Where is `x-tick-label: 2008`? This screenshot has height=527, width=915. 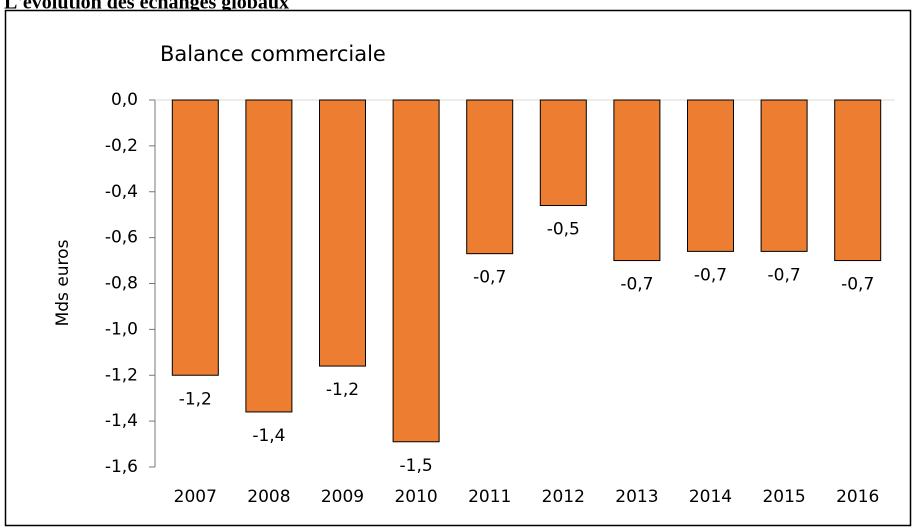 x-tick-label: 2008 is located at coordinates (268, 497).